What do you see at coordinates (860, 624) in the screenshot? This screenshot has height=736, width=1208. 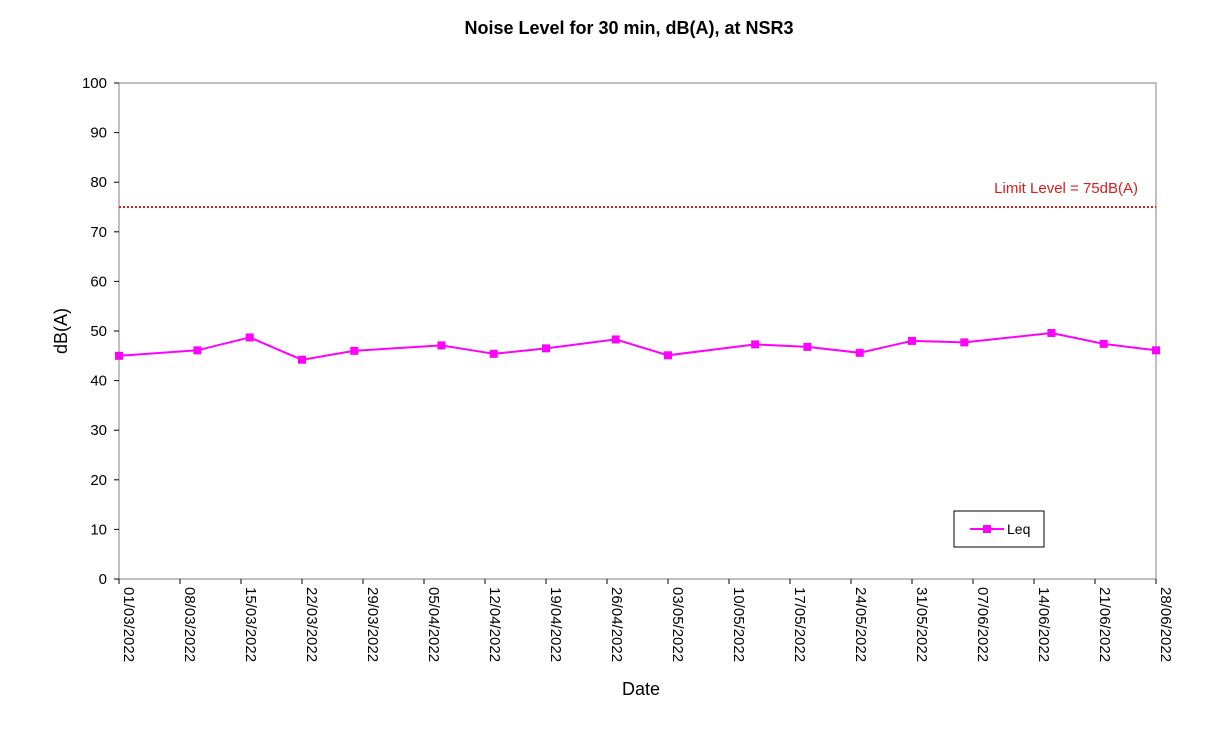 I see `x-tick-label: 24/05/2022` at bounding box center [860, 624].